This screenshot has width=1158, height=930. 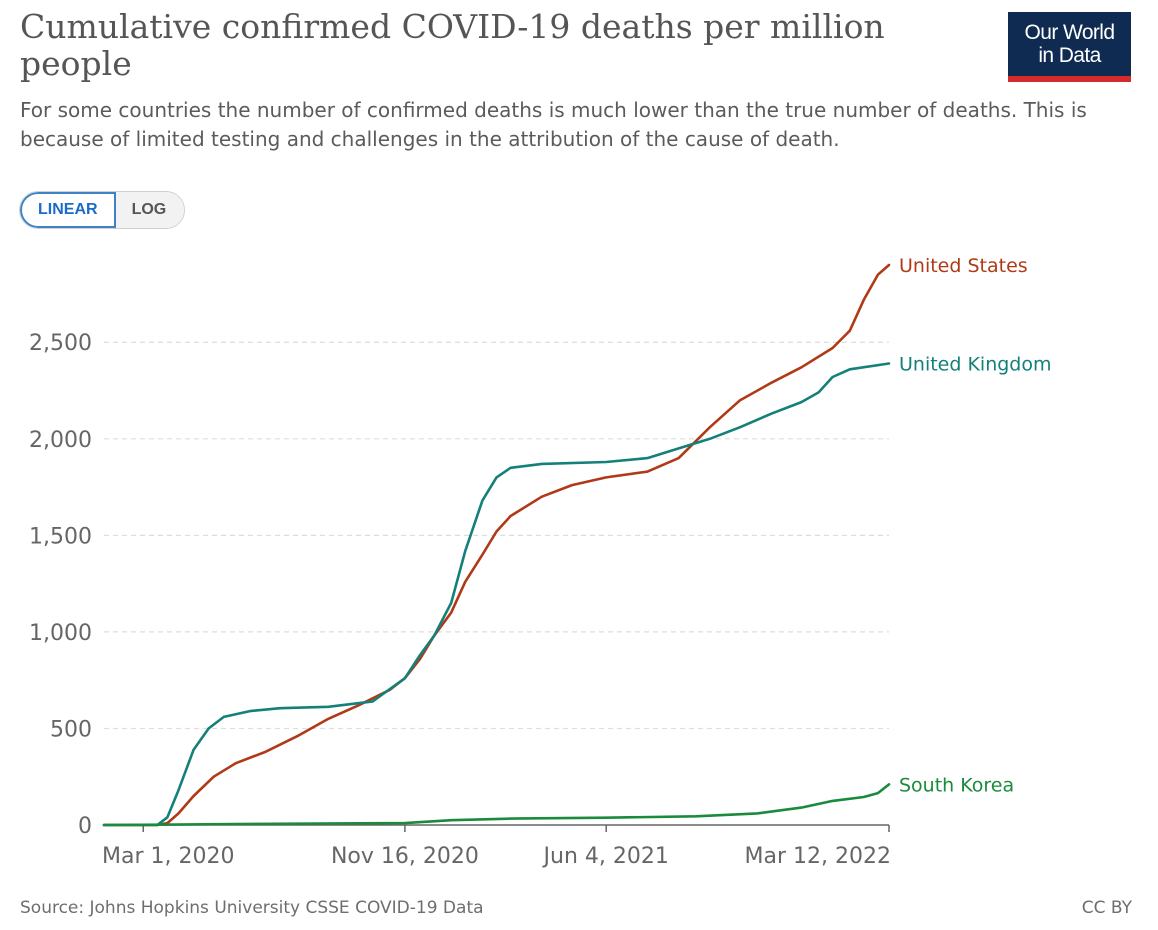 What do you see at coordinates (85, 826) in the screenshot?
I see `y-tick-label: 0` at bounding box center [85, 826].